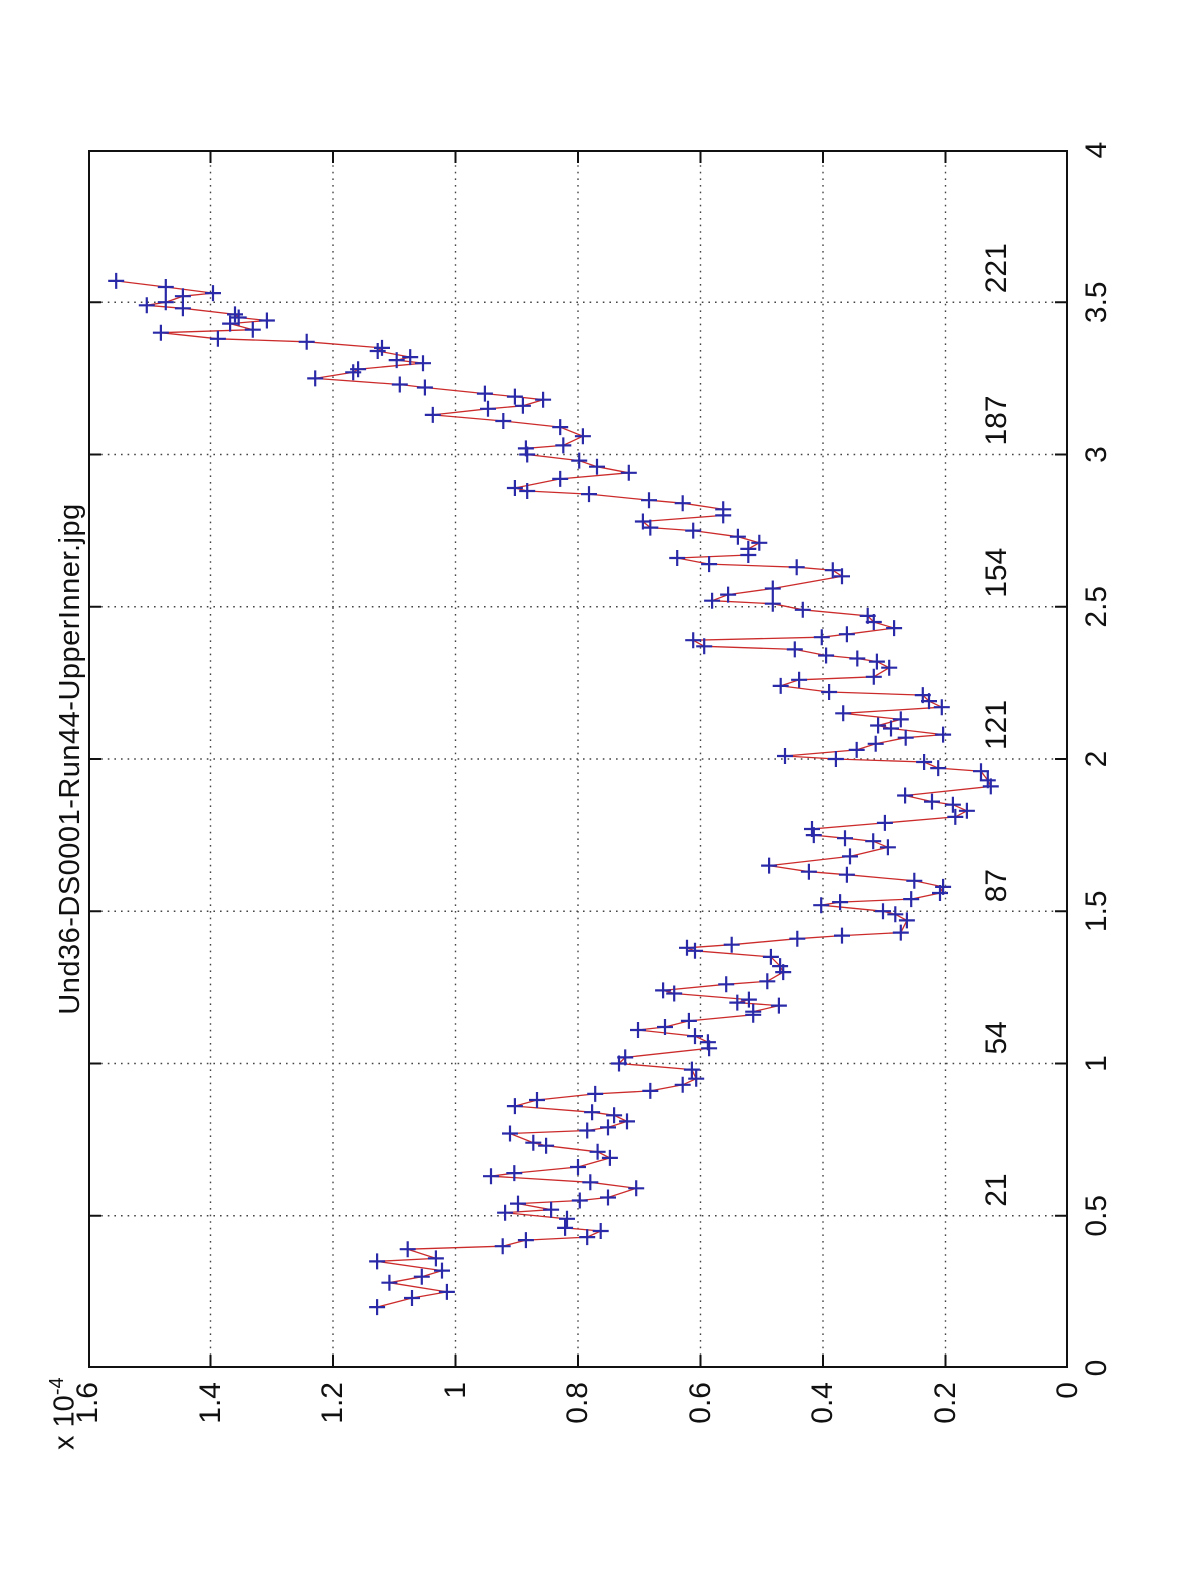  I want to click on y-tick-label: 0.2, so click(945, 1403).